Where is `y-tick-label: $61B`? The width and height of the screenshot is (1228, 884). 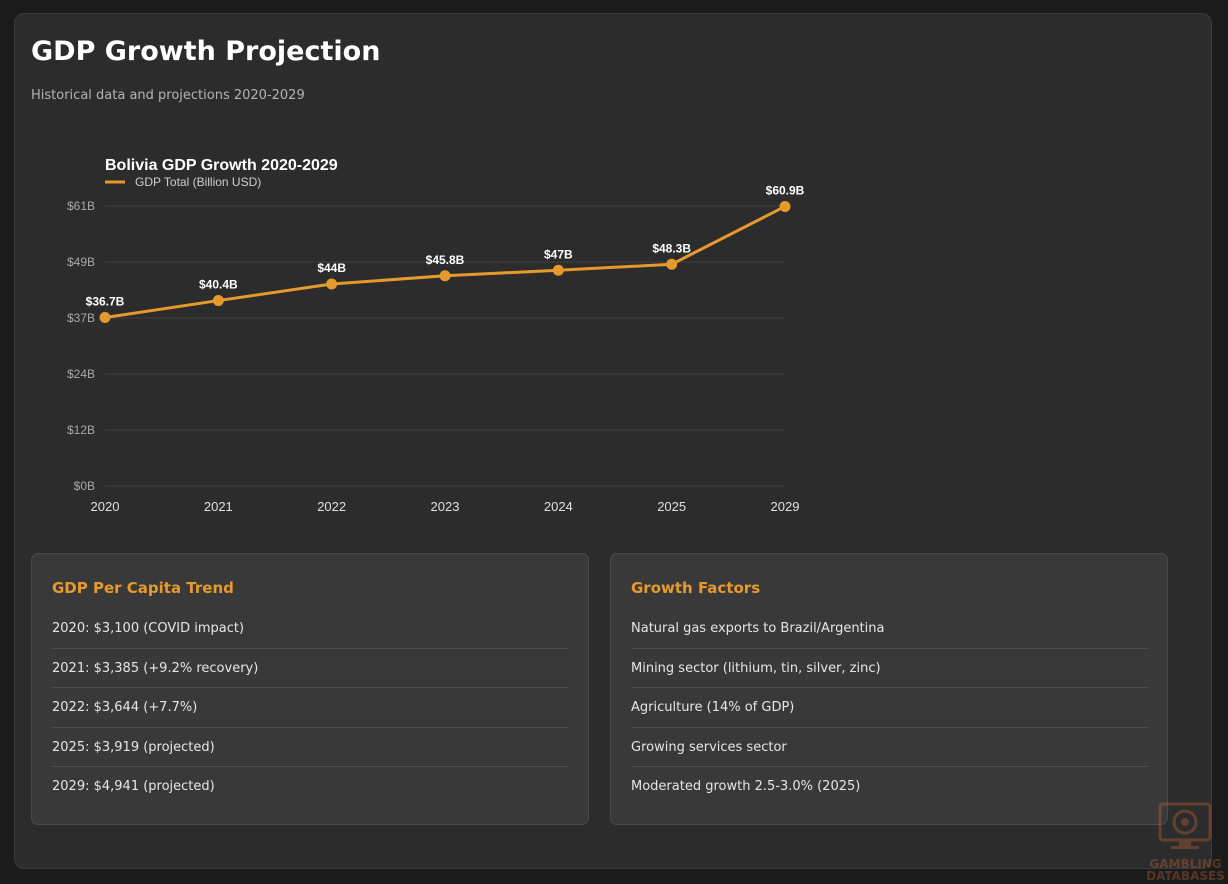 y-tick-label: $61B is located at coordinates (81, 206).